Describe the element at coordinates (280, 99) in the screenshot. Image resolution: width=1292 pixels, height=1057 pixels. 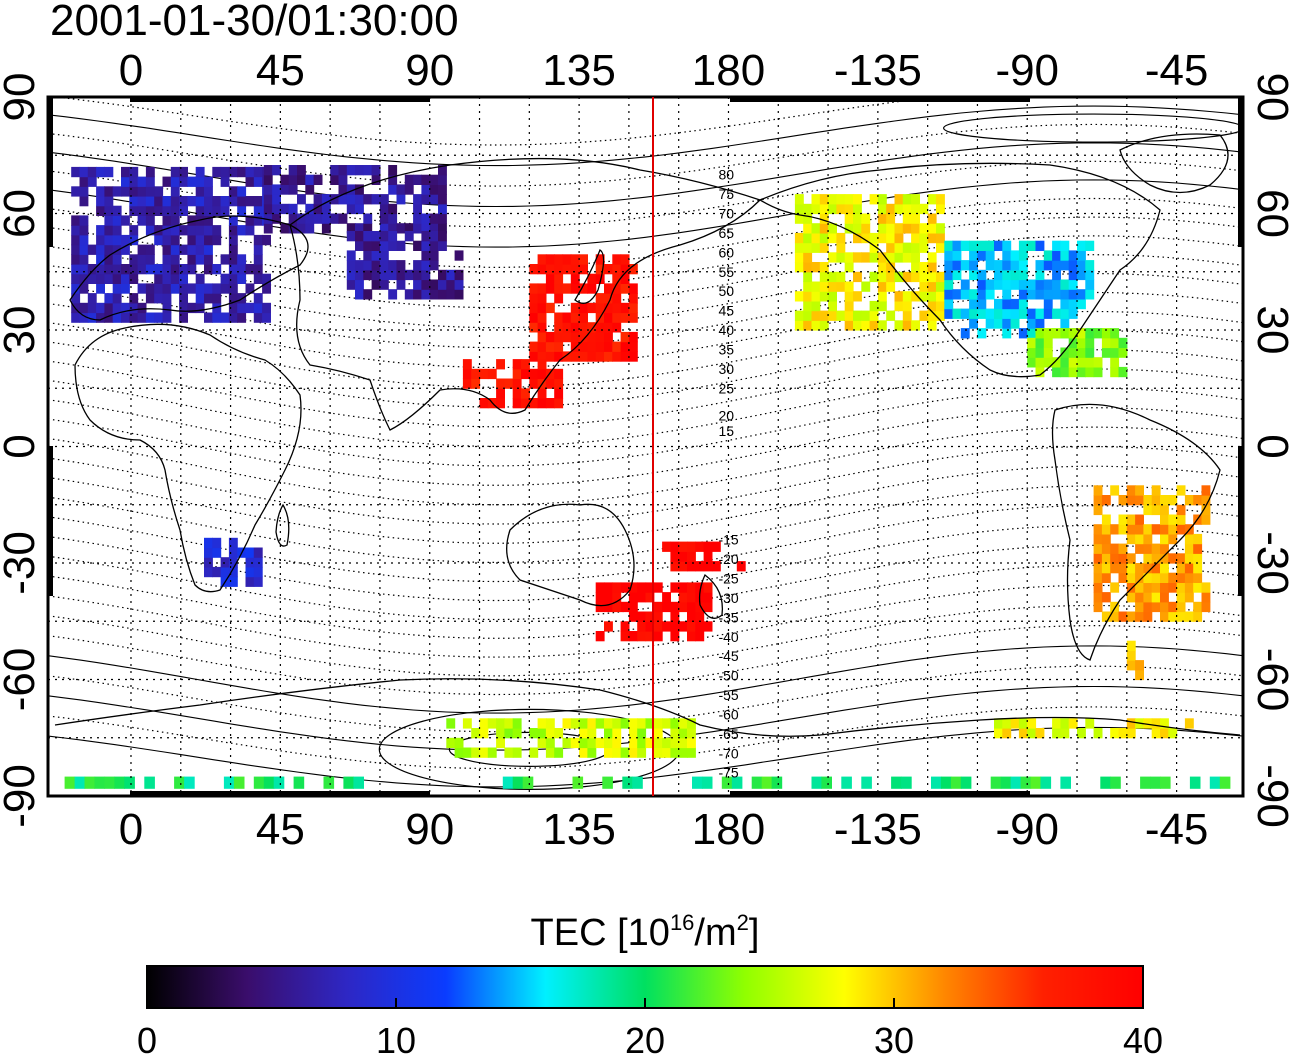
I see `frame-thick-top` at that location.